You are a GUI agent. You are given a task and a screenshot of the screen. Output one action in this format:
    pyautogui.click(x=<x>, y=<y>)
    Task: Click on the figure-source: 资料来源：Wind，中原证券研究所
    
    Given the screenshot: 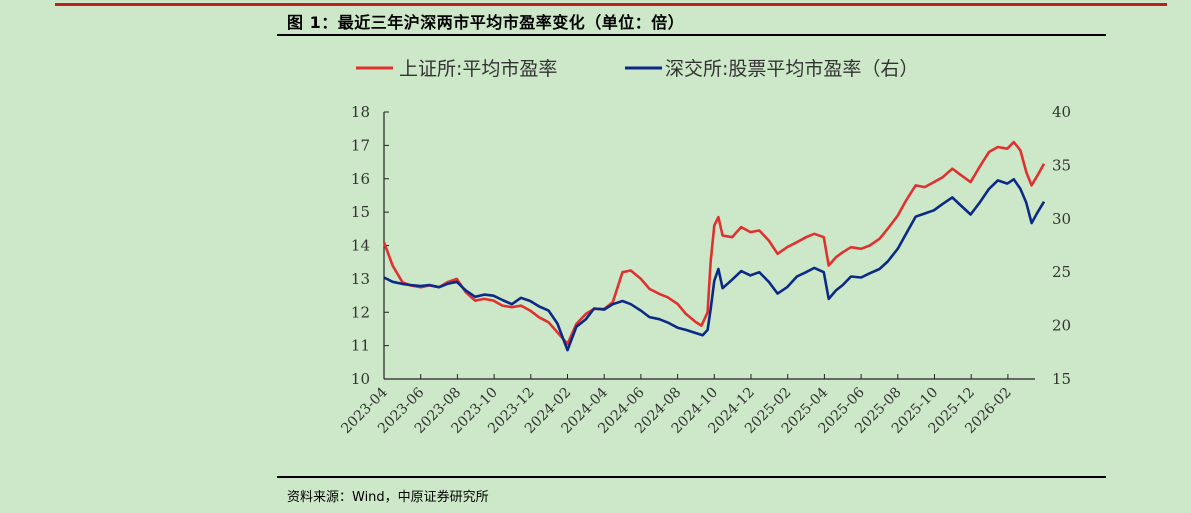 What is the action you would take?
    pyautogui.click(x=388, y=497)
    